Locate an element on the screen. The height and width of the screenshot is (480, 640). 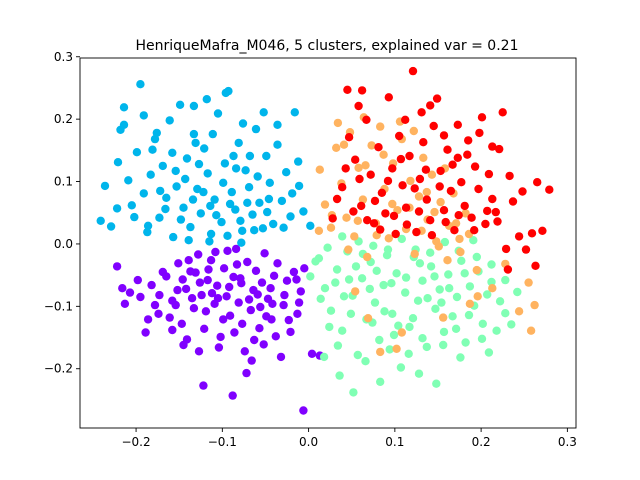
y-tick-label: 0.1 is located at coordinates (63, 182).